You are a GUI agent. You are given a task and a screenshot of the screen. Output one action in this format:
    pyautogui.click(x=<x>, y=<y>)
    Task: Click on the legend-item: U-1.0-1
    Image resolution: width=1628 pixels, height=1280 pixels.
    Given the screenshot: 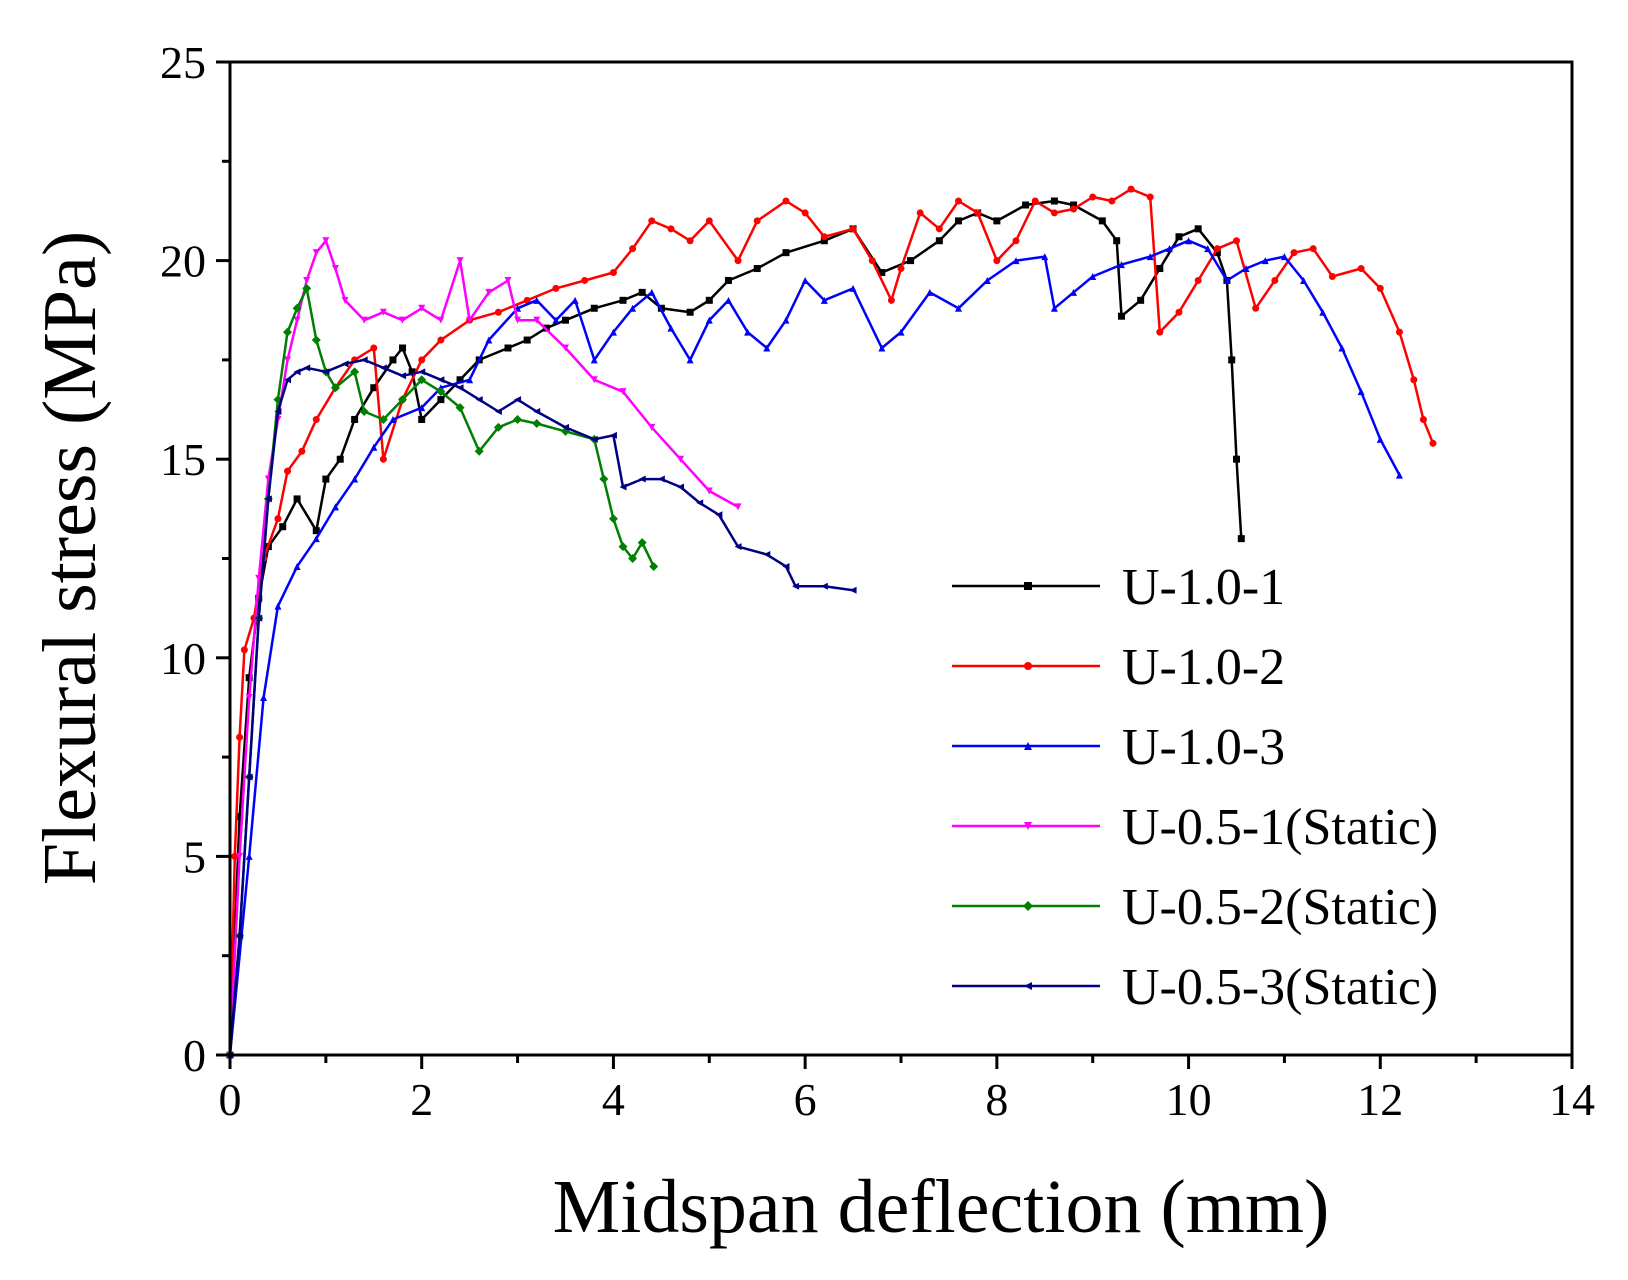 What is the action you would take?
    pyautogui.click(x=1118, y=587)
    